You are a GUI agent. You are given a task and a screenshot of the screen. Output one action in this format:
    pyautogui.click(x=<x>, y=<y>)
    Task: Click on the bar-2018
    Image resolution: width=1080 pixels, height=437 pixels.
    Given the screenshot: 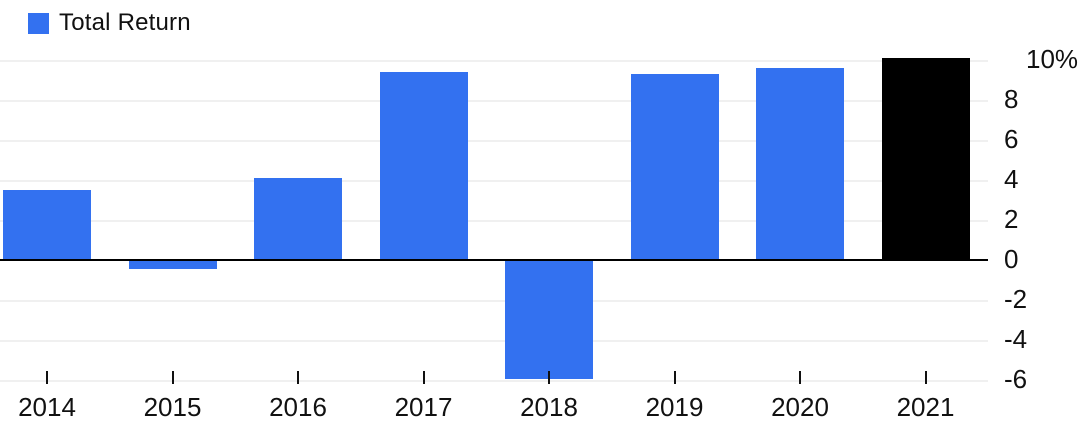 What is the action you would take?
    pyautogui.click(x=549, y=320)
    